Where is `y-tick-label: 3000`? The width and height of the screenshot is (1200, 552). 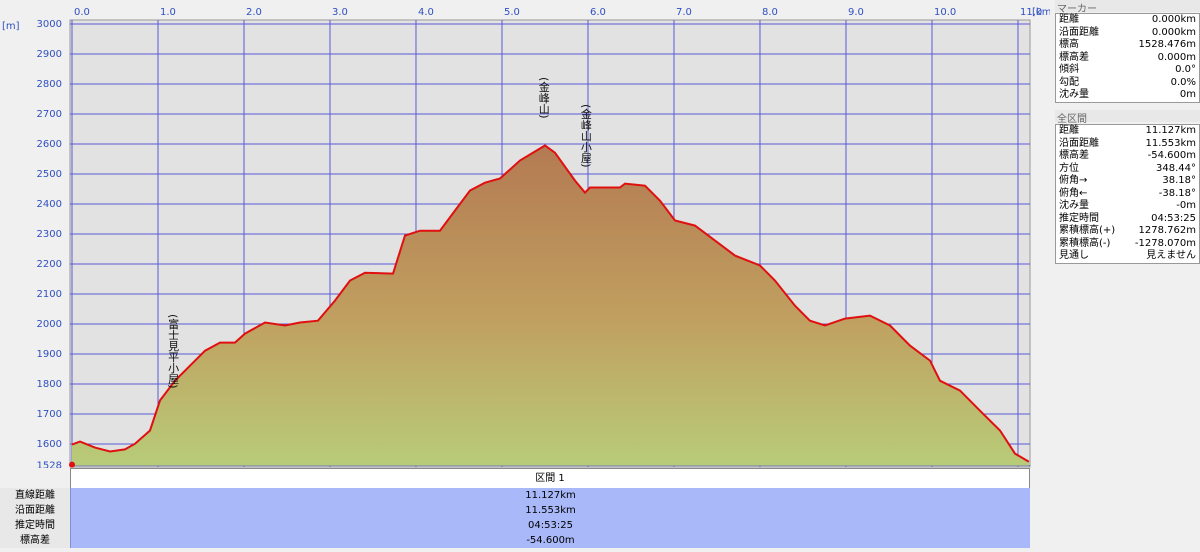 y-tick-label: 3000 is located at coordinates (49, 24).